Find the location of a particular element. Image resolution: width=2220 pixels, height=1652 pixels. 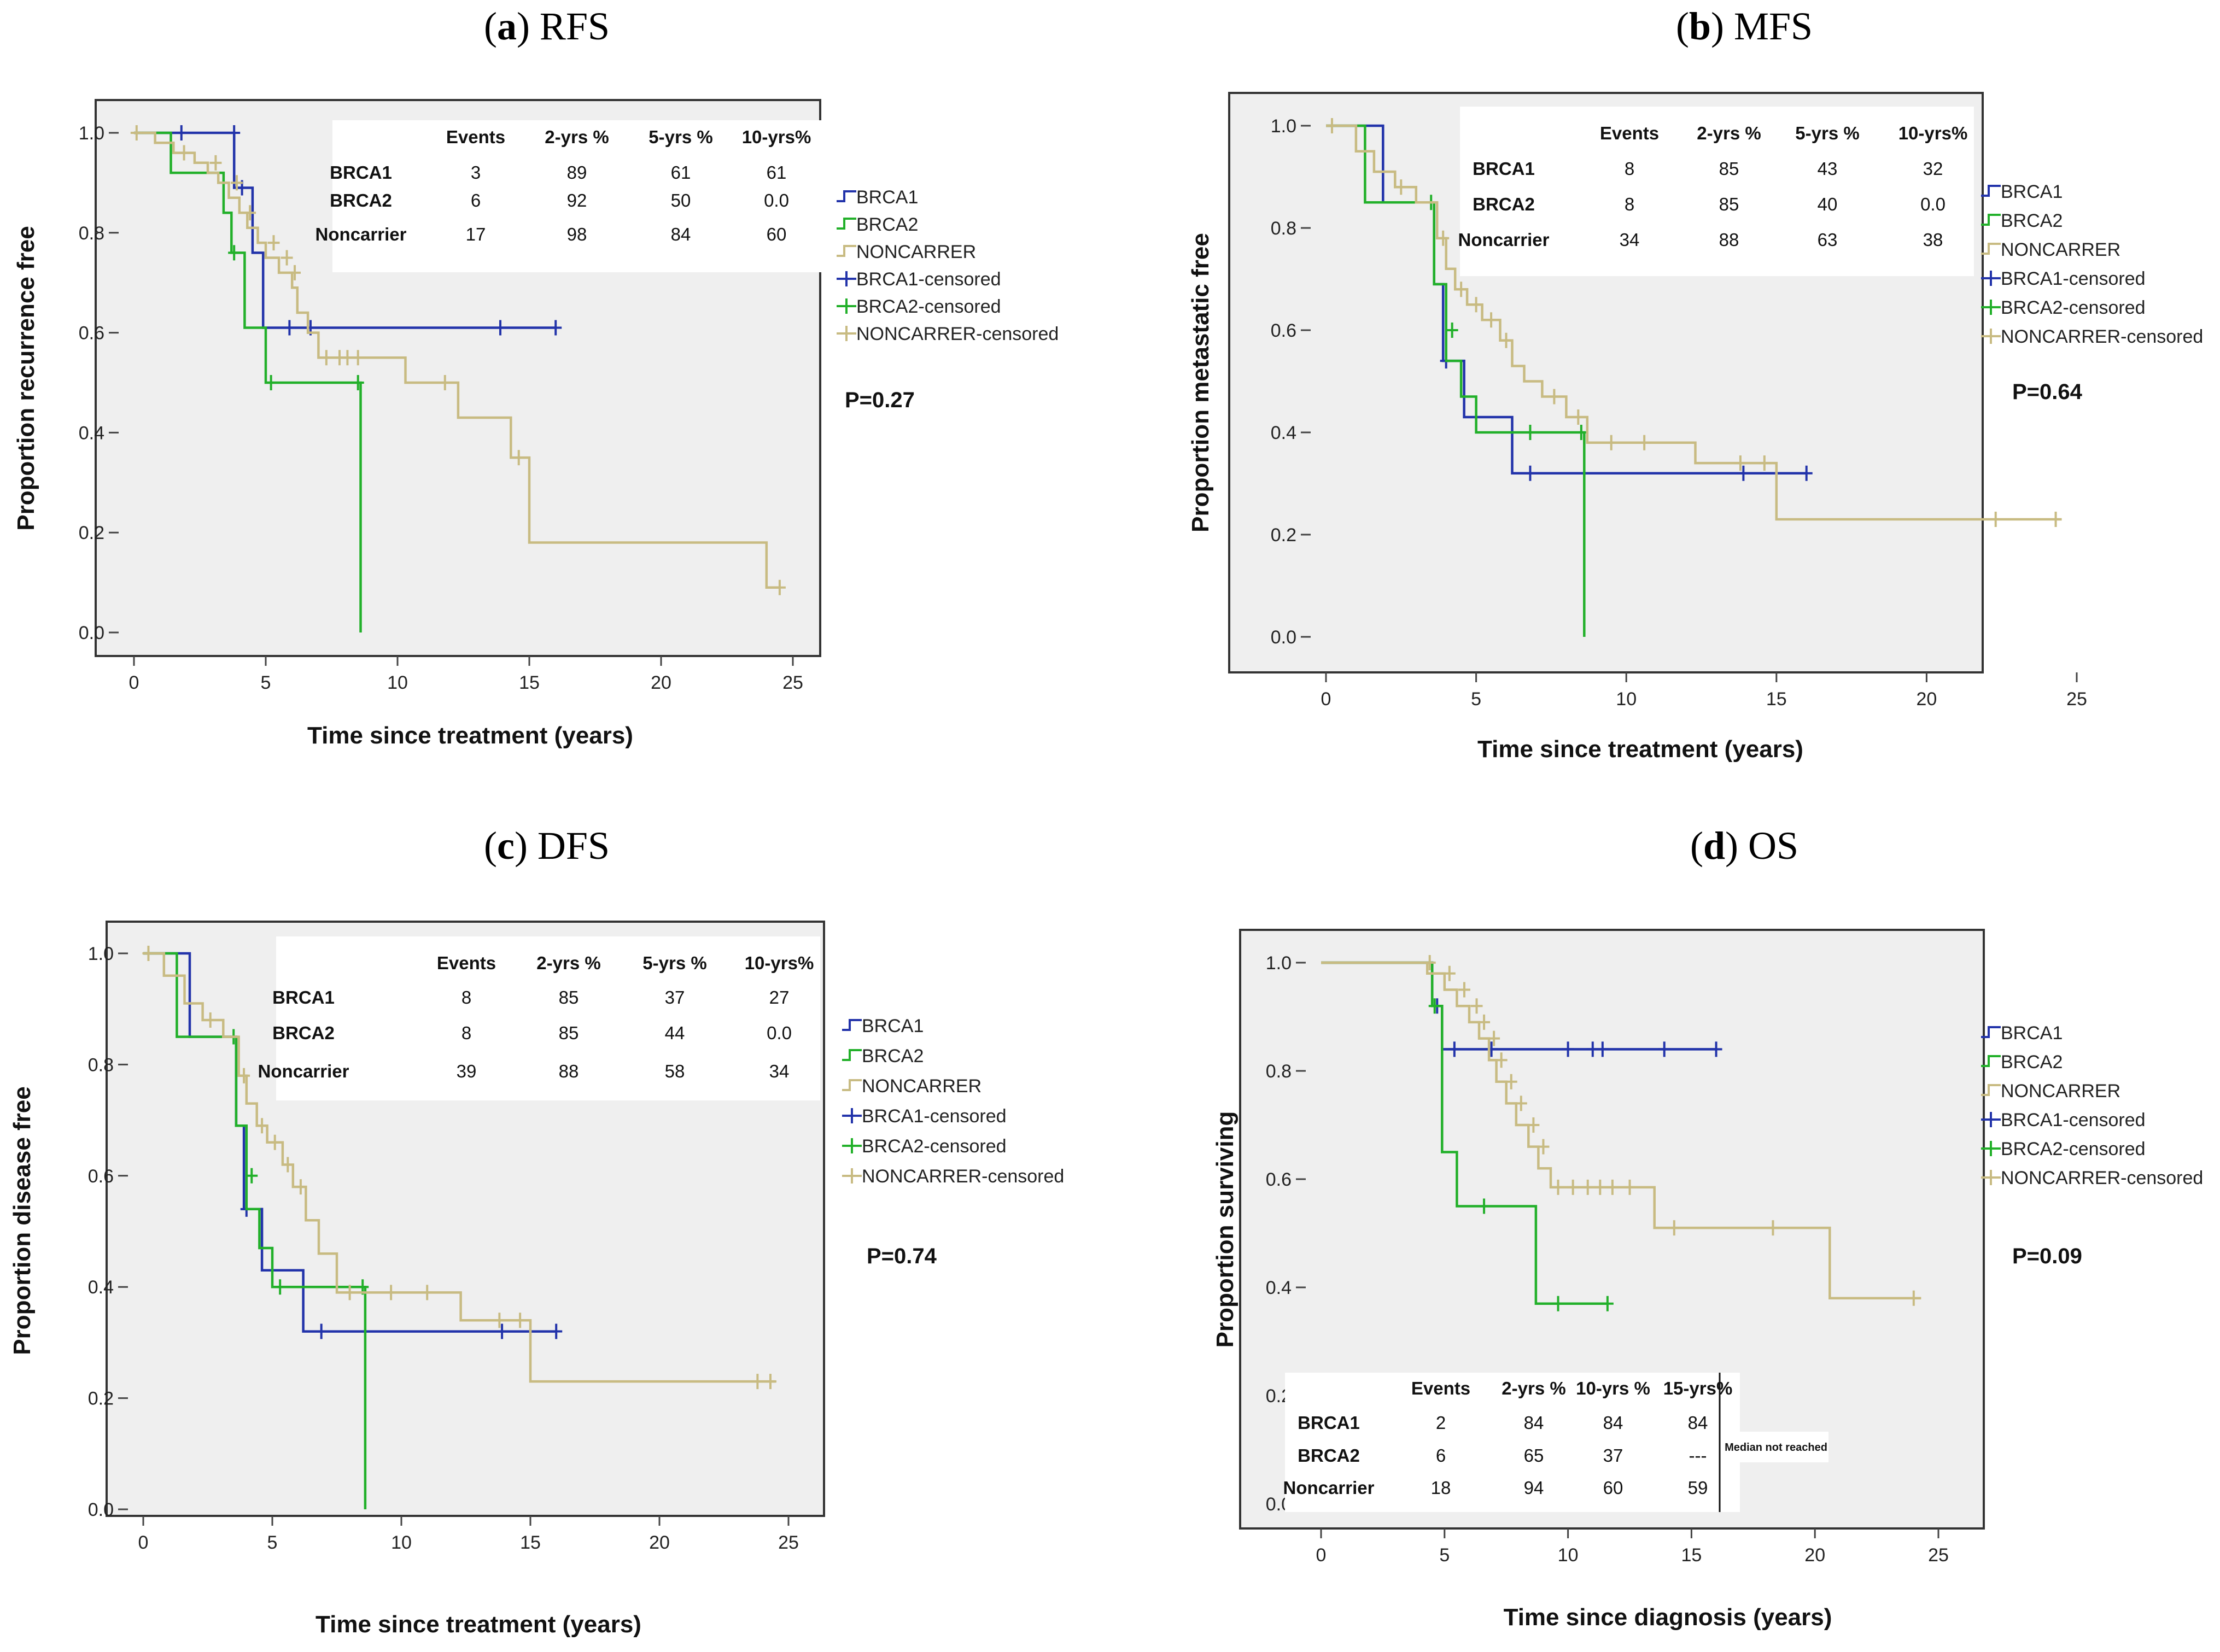

y-tick-label: 0.0 is located at coordinates (91, 633).